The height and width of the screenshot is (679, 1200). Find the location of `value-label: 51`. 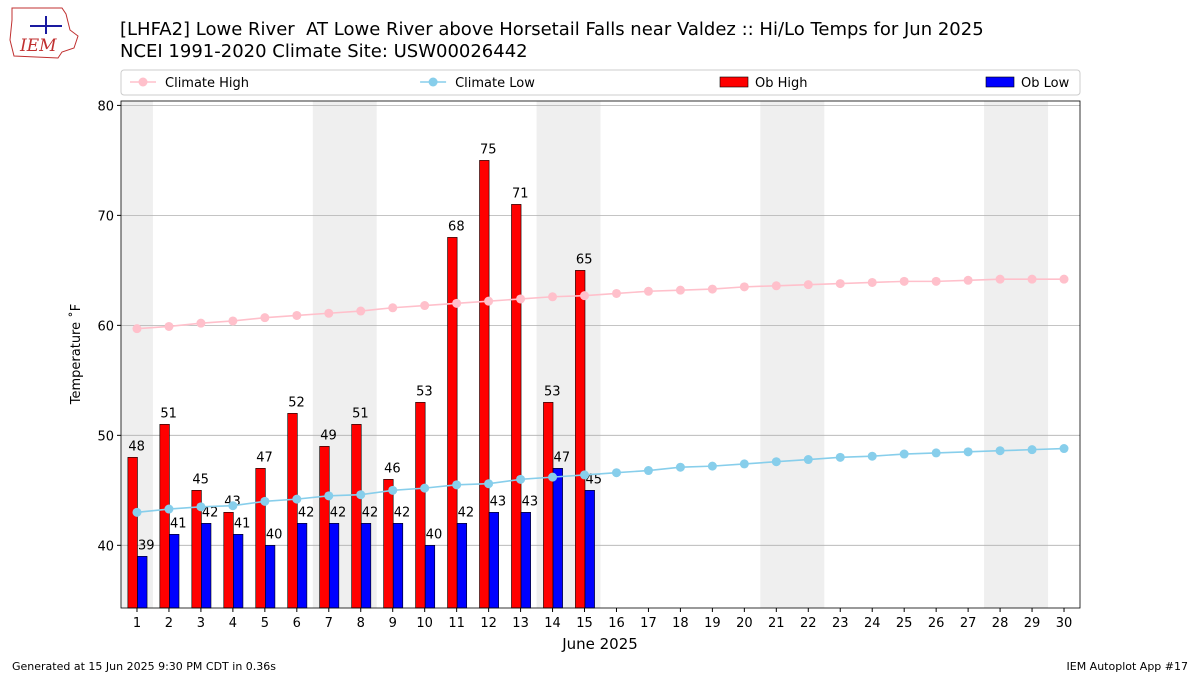

value-label: 51 is located at coordinates (360, 413).